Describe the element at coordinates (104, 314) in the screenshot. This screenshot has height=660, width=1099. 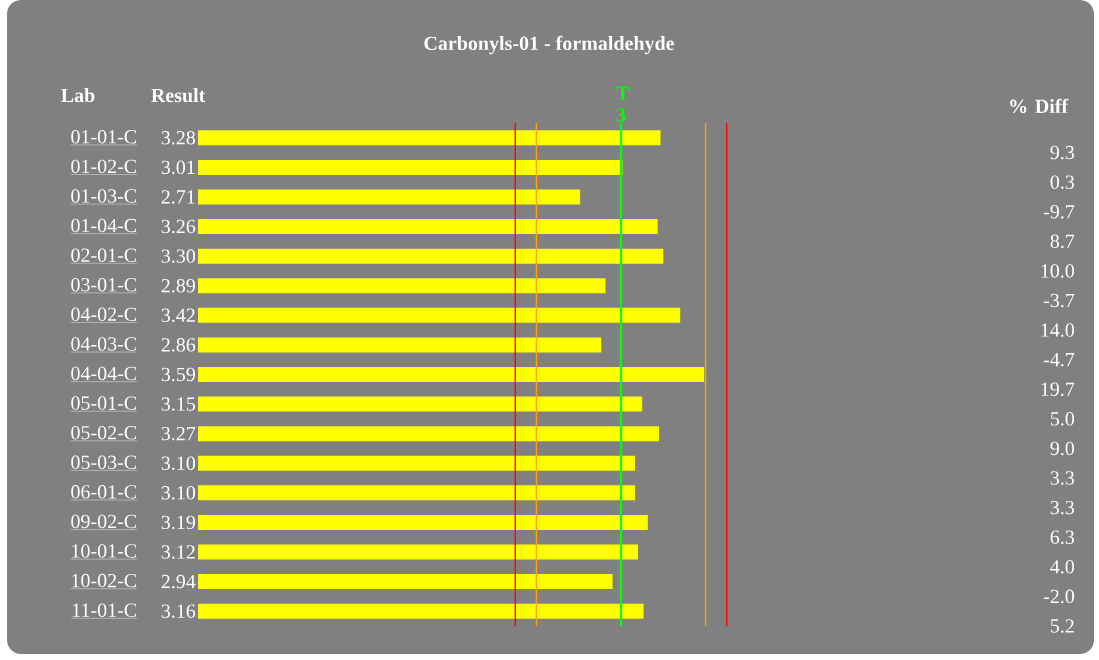
I see `y-tick-label: 04-02-C` at that location.